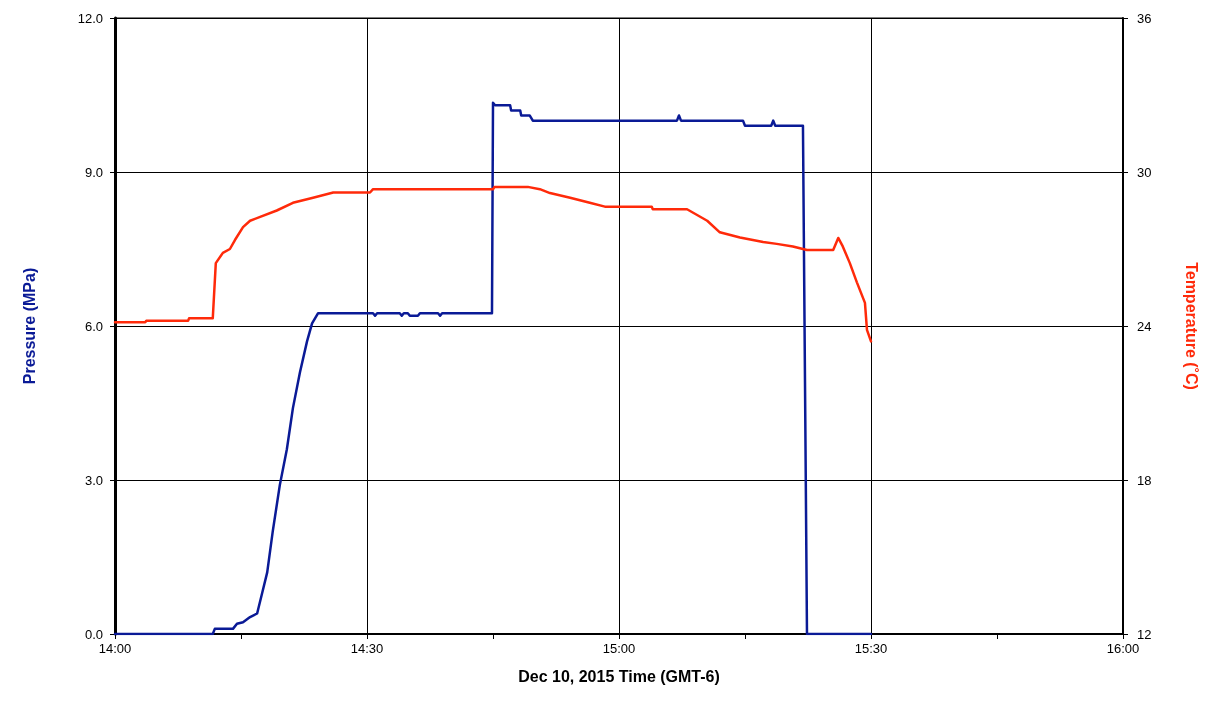 The width and height of the screenshot is (1210, 703). Describe the element at coordinates (493, 264) in the screenshot. I see `line-series` at that location.